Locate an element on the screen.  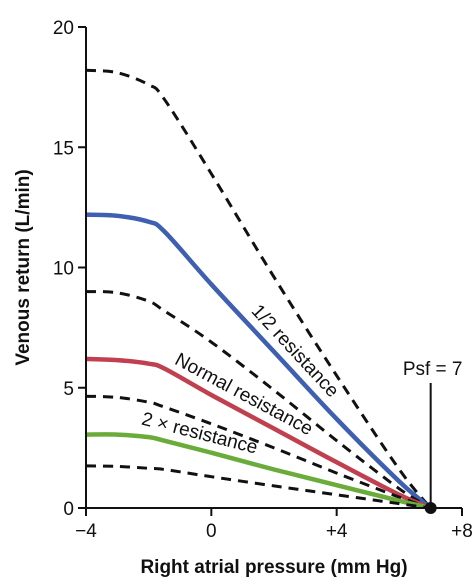
series-label: 1/2 resistance is located at coordinates (295, 351).